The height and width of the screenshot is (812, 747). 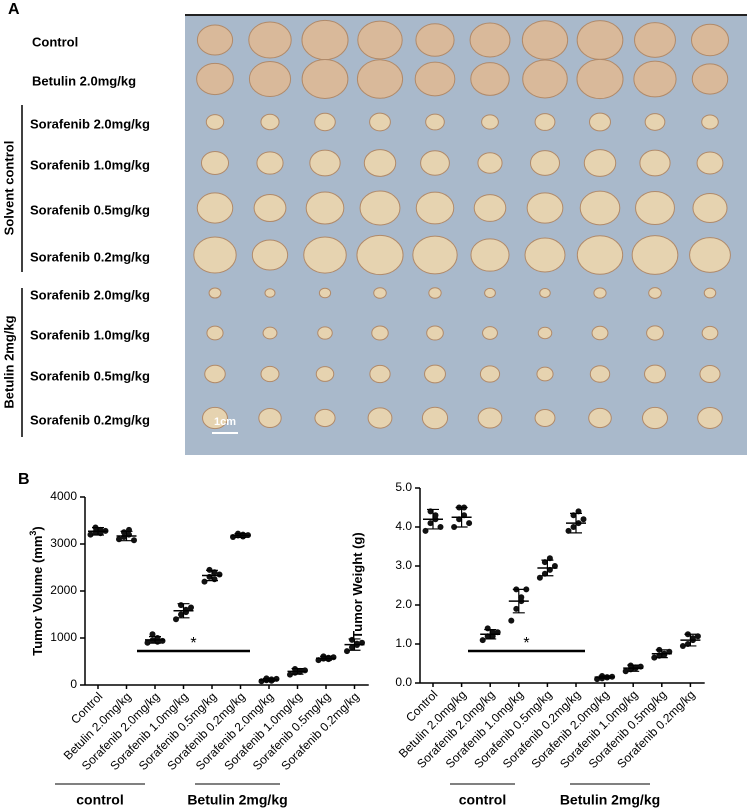 I want to click on row-label: Sorafenib 2.0mg/kg, so click(x=90, y=123).